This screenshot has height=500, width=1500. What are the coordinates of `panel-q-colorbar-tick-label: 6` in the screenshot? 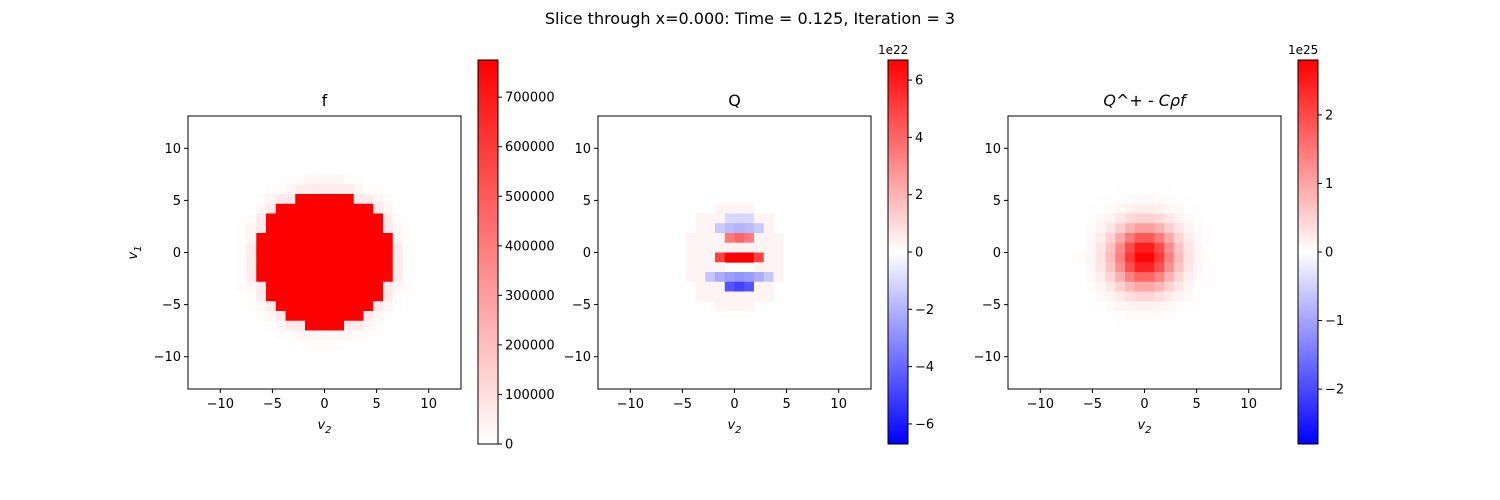 It's located at (919, 81).